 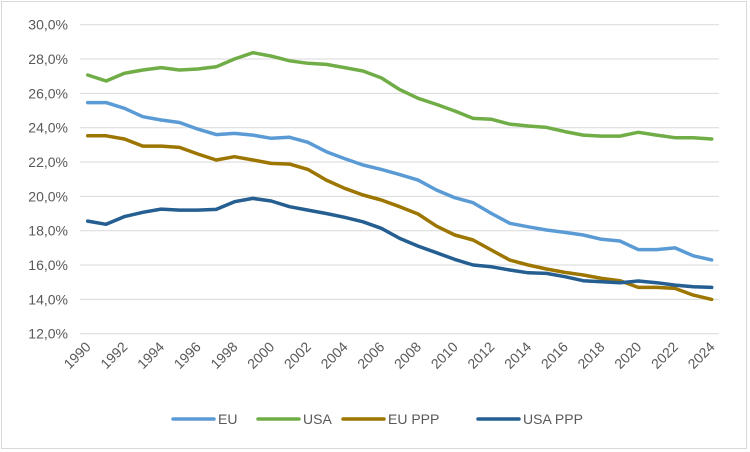 What do you see at coordinates (413, 419) in the screenshot?
I see `legend-label: EU PPP` at bounding box center [413, 419].